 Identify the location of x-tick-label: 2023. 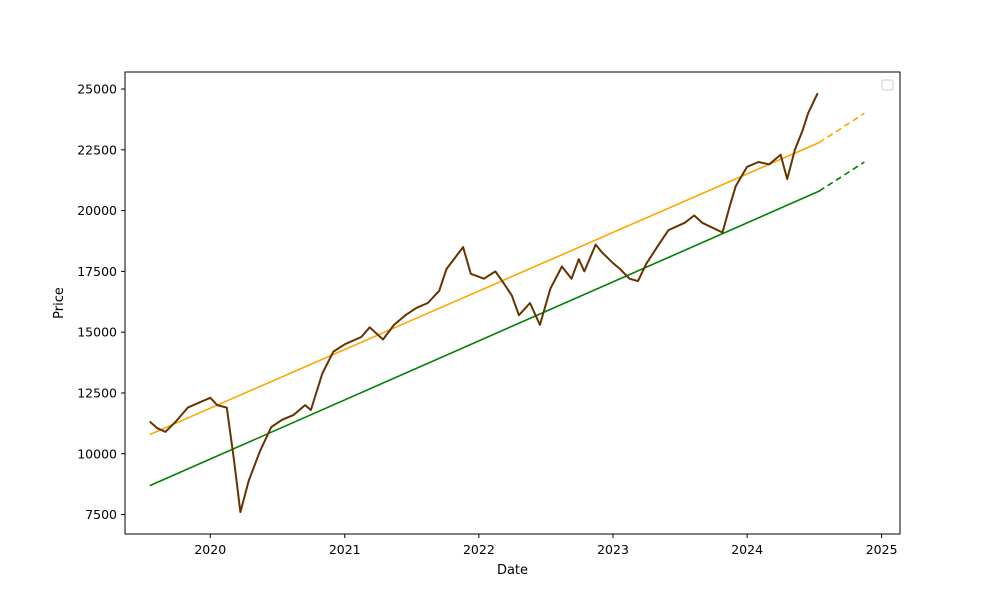
(613, 549).